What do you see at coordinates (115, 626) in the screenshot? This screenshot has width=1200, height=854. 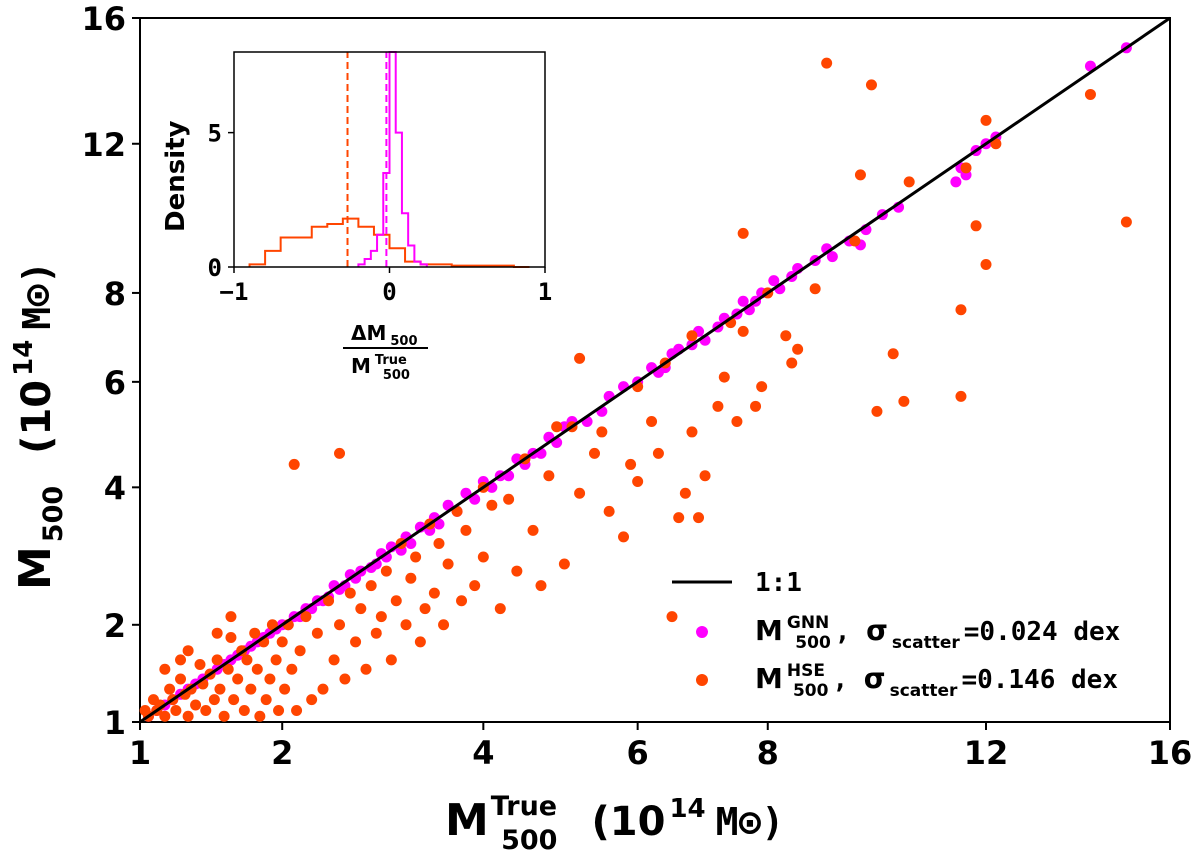 I see `y-tick-label-2: 2` at bounding box center [115, 626].